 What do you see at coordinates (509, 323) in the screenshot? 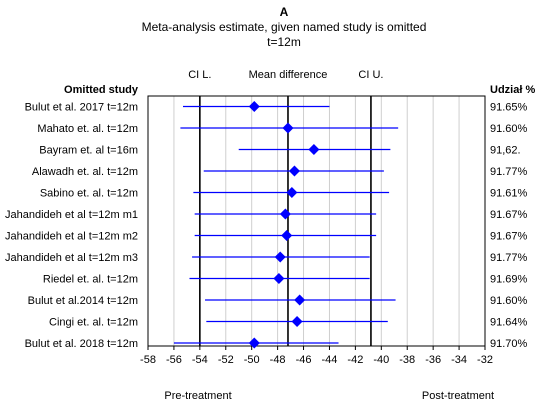
I see `weight-value: 91.64%` at bounding box center [509, 323].